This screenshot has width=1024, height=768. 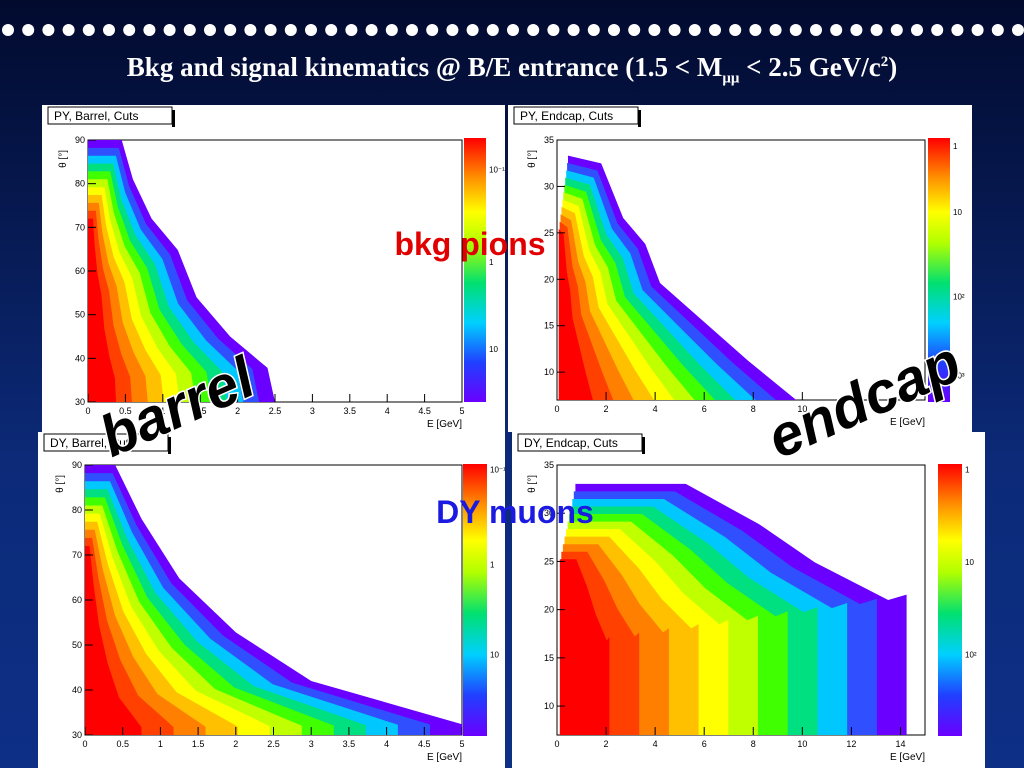 I want to click on contour-level, so click(x=113, y=640).